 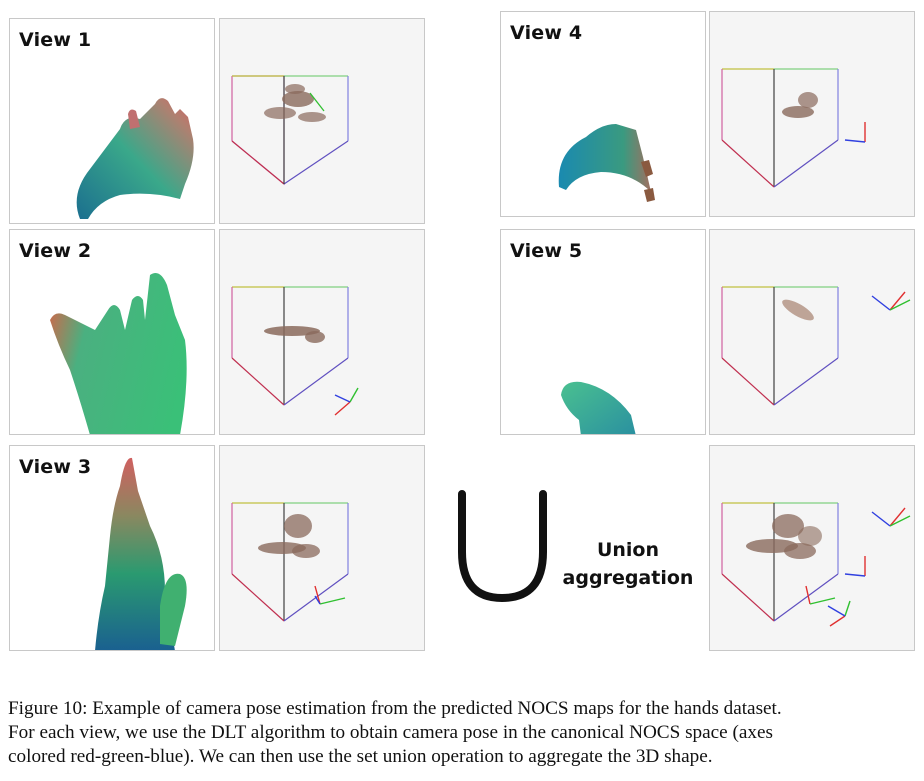 I want to click on view-4-pose-plot, so click(x=812, y=114).